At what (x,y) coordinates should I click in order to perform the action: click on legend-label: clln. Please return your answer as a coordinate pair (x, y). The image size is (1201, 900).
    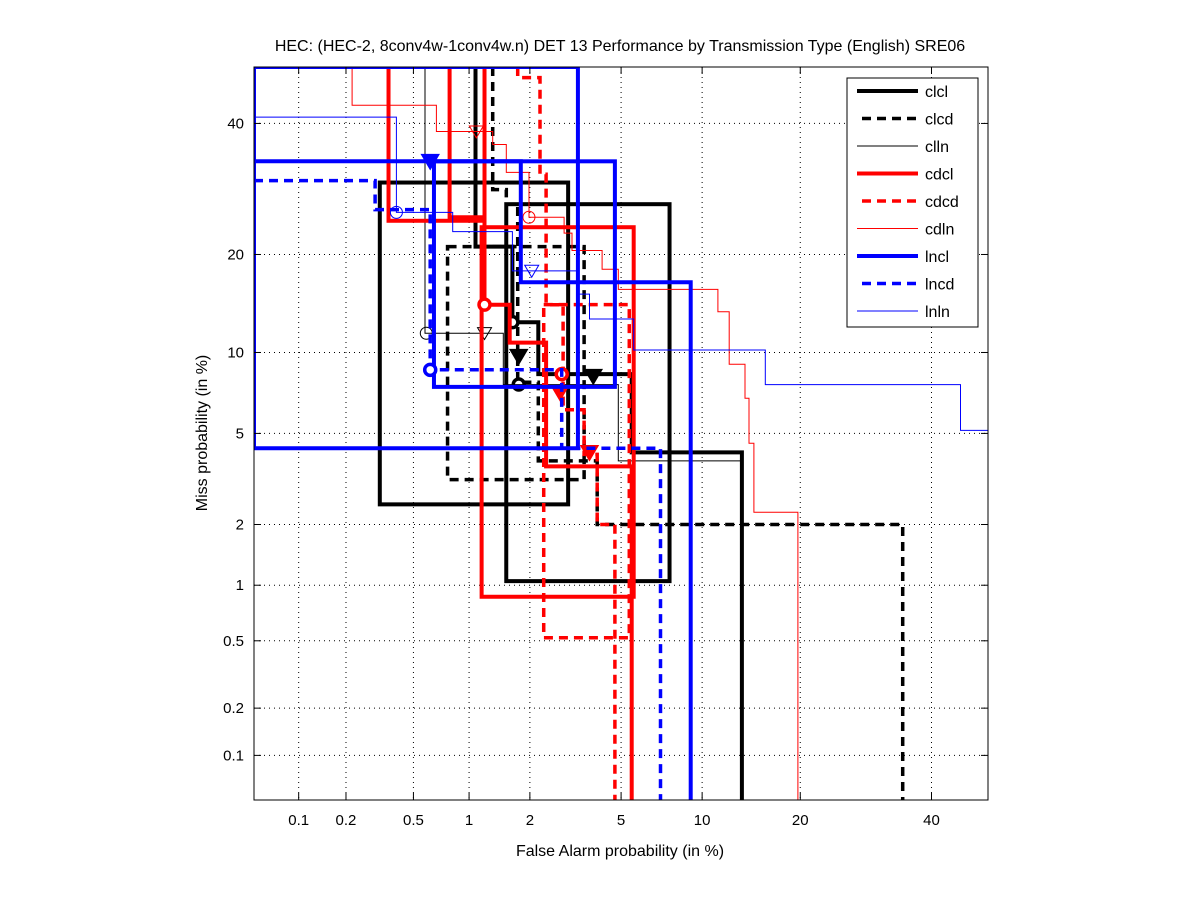
    Looking at the image, I should click on (937, 147).